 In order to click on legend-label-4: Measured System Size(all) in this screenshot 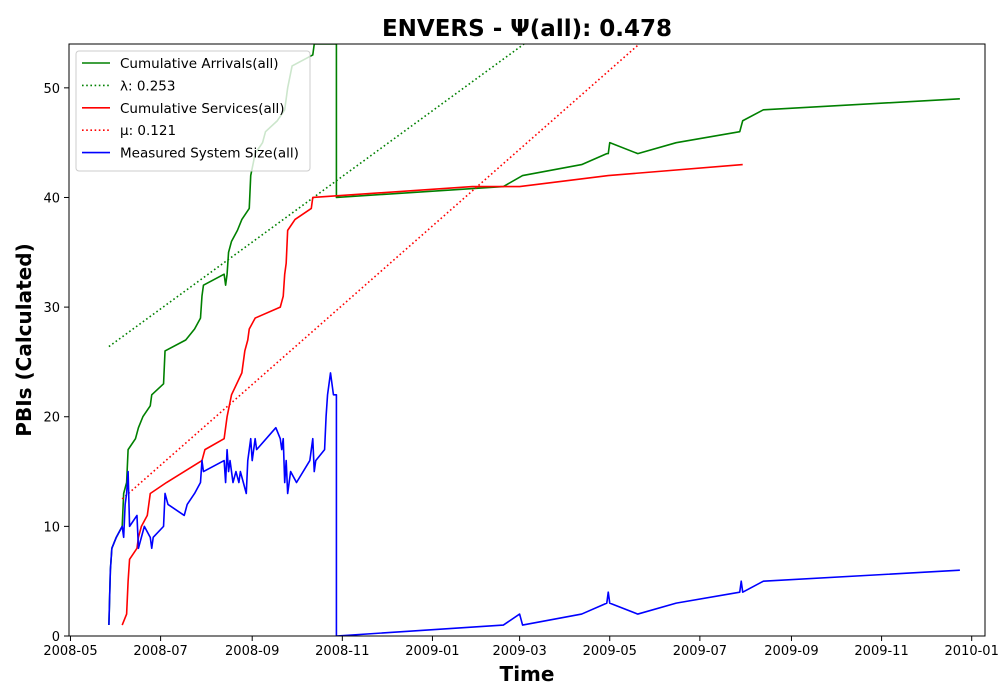, I will do `click(209, 154)`.